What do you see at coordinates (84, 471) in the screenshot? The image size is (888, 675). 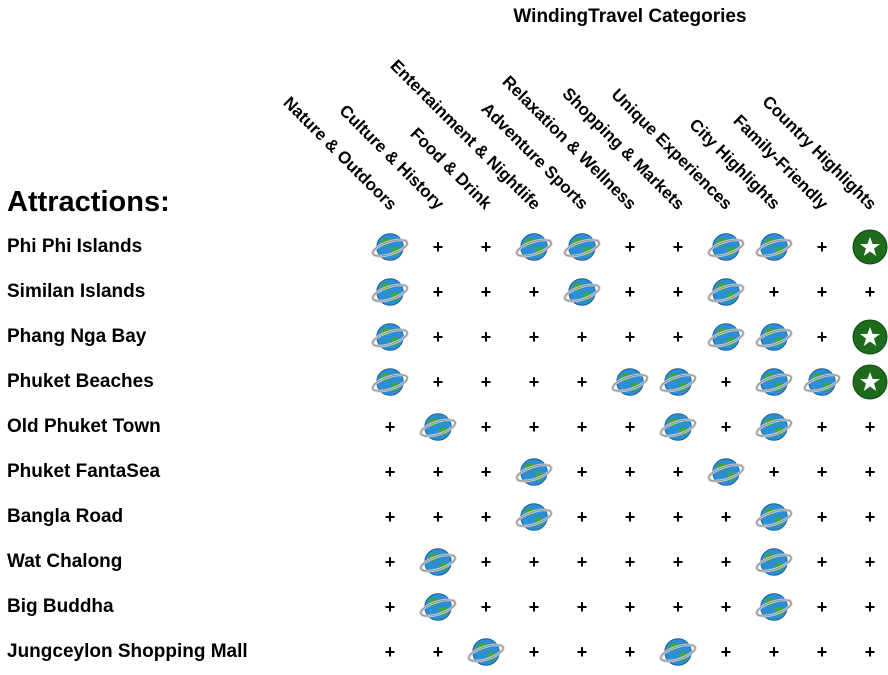 I see `attraction-label: Phuket FantaSea` at bounding box center [84, 471].